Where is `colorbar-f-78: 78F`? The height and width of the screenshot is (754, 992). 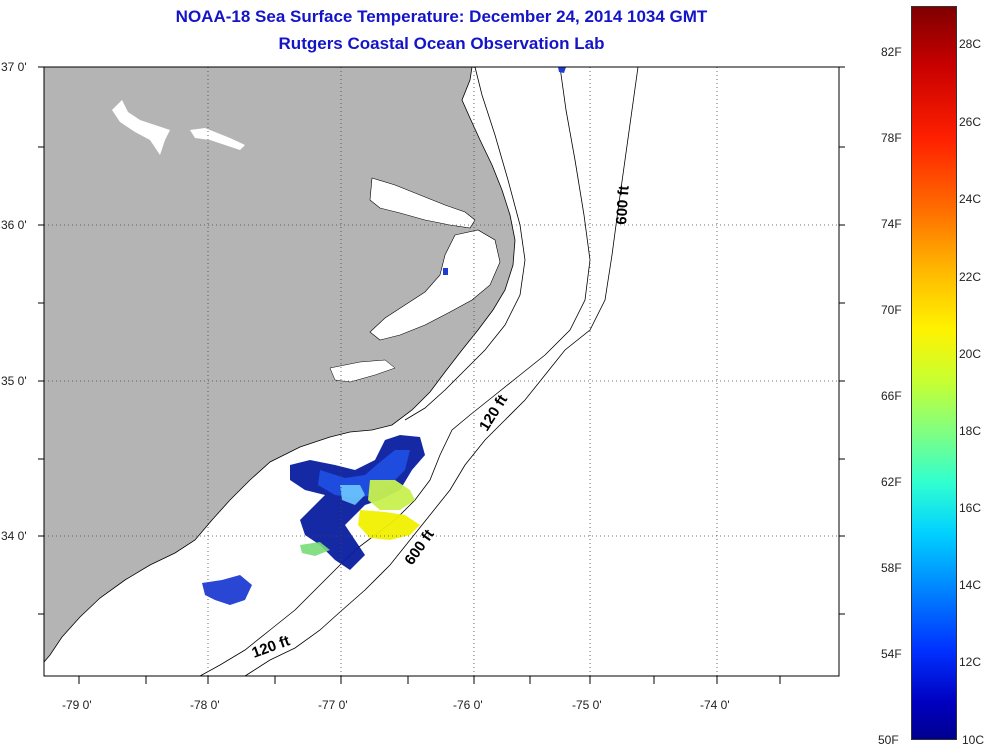 colorbar-f-78: 78F is located at coordinates (891, 138).